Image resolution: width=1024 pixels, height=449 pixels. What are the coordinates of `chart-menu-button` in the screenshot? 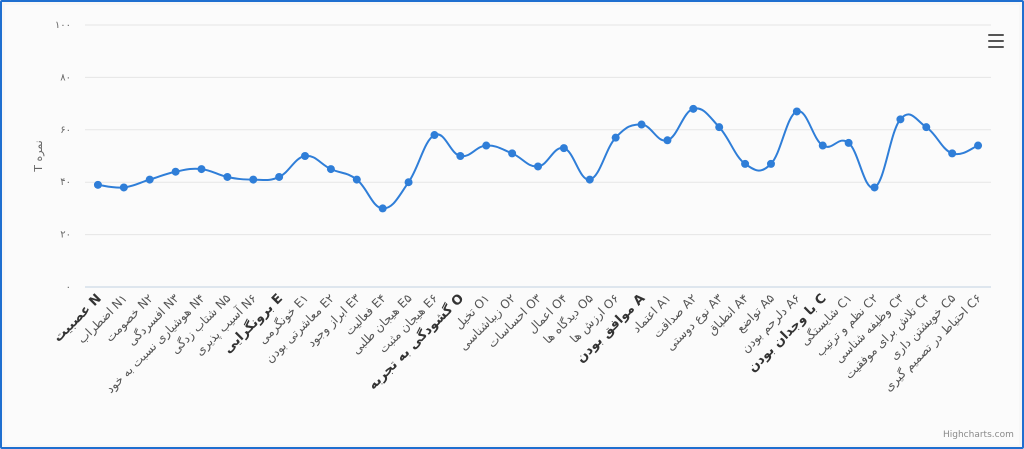 It's located at (996, 40).